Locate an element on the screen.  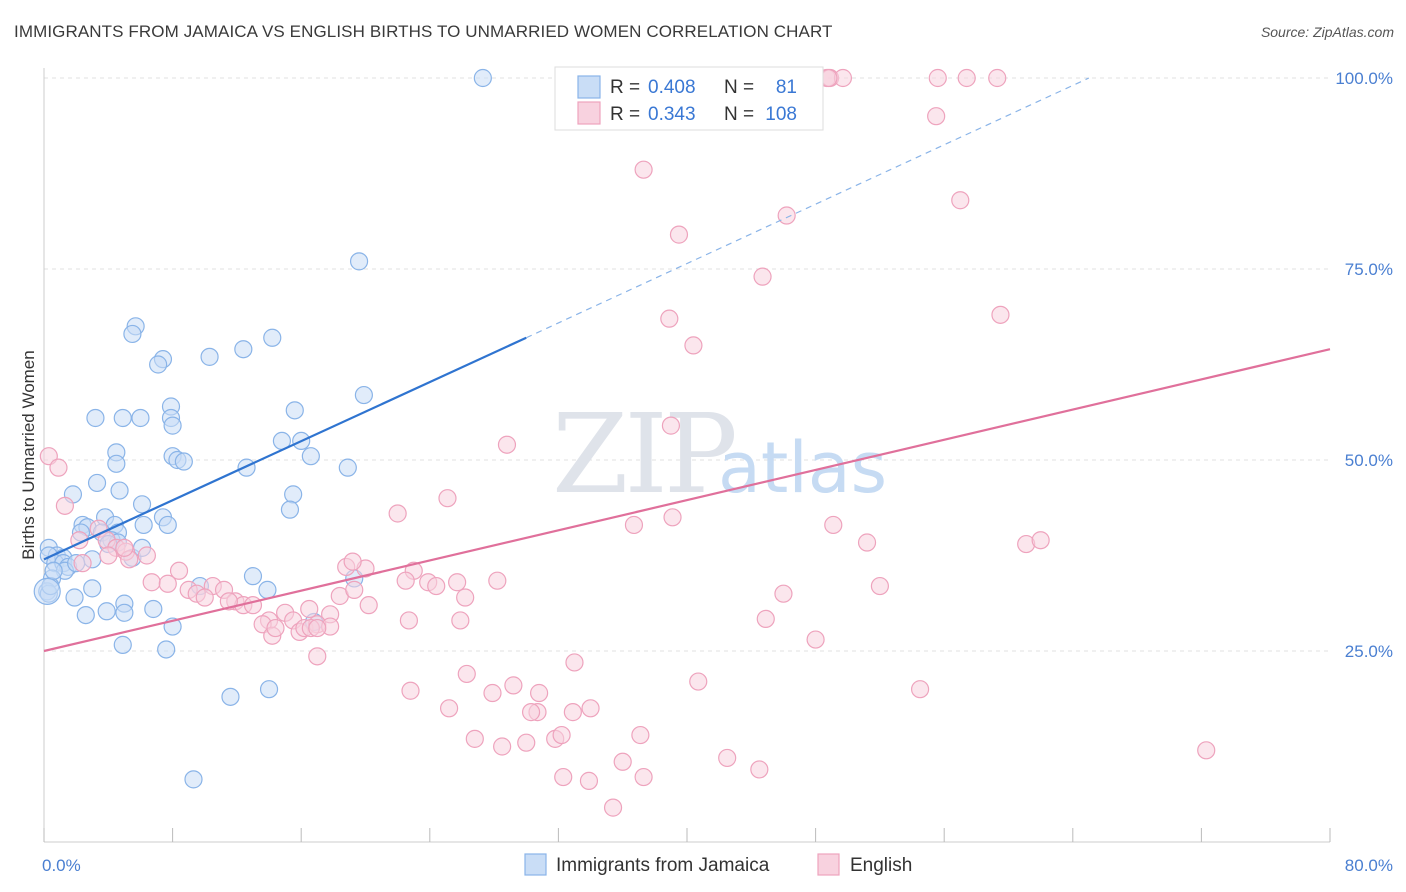
trend-line-jamaica is located at coordinates (285, 448).